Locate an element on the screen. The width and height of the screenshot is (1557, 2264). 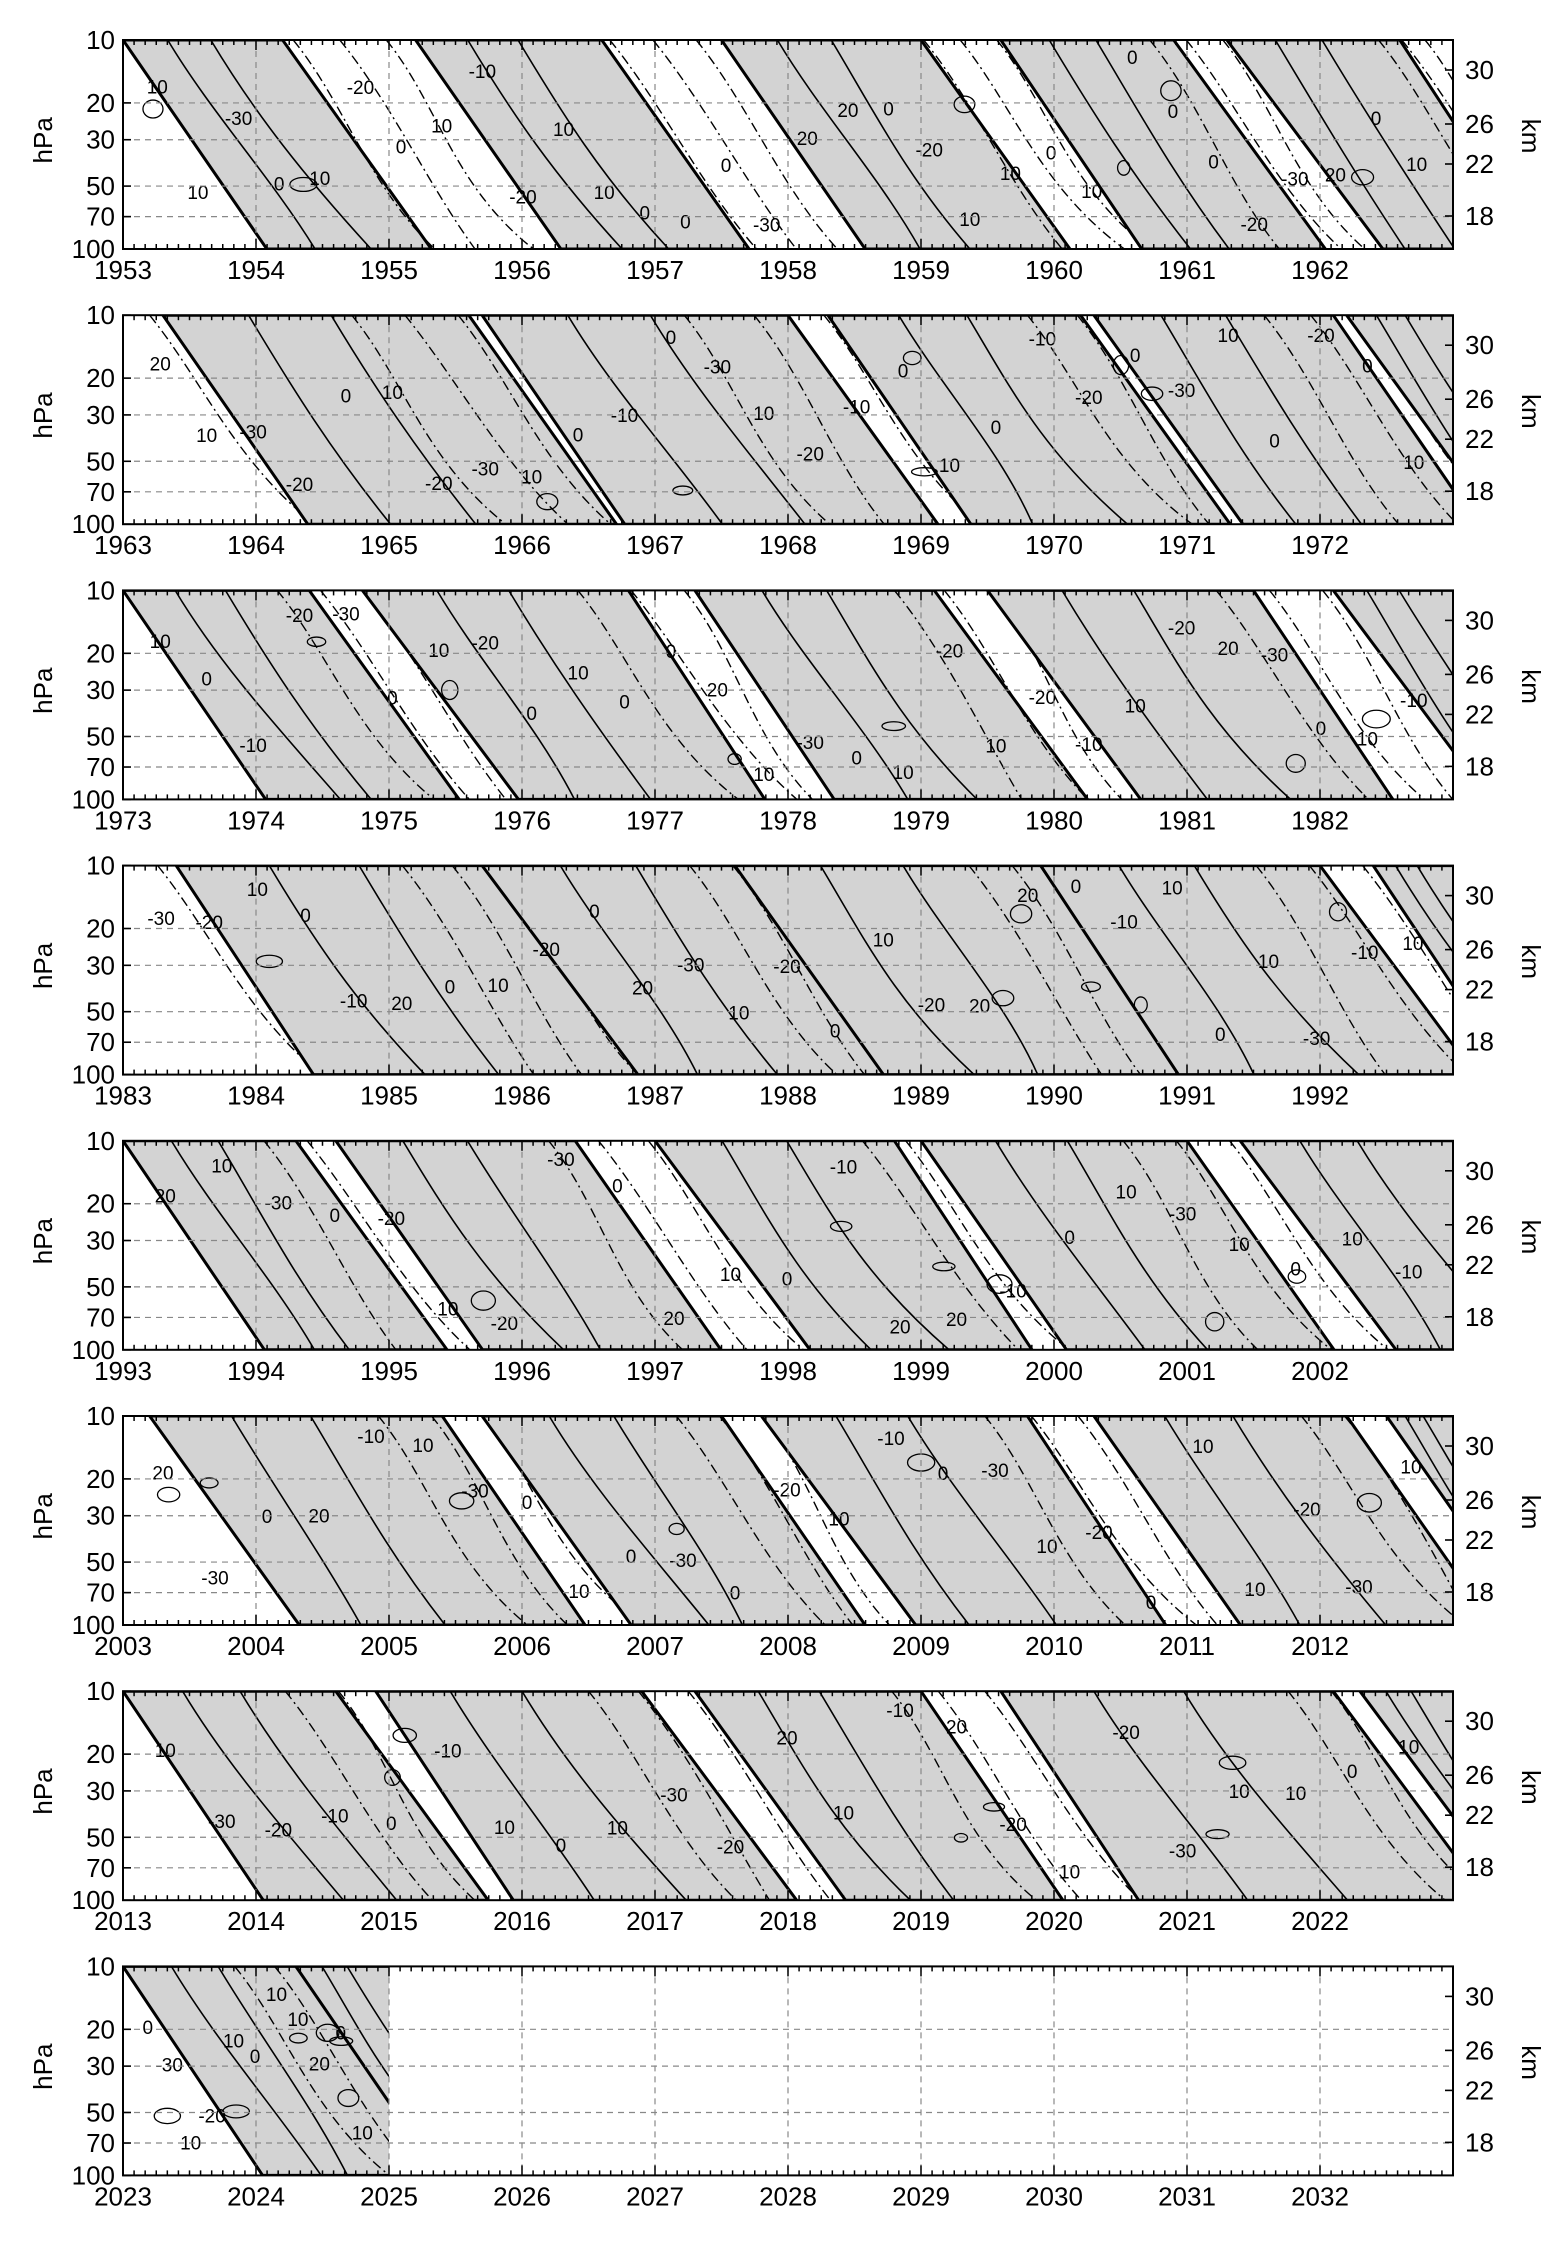
year-tick-label: 1998 is located at coordinates (788, 1371).